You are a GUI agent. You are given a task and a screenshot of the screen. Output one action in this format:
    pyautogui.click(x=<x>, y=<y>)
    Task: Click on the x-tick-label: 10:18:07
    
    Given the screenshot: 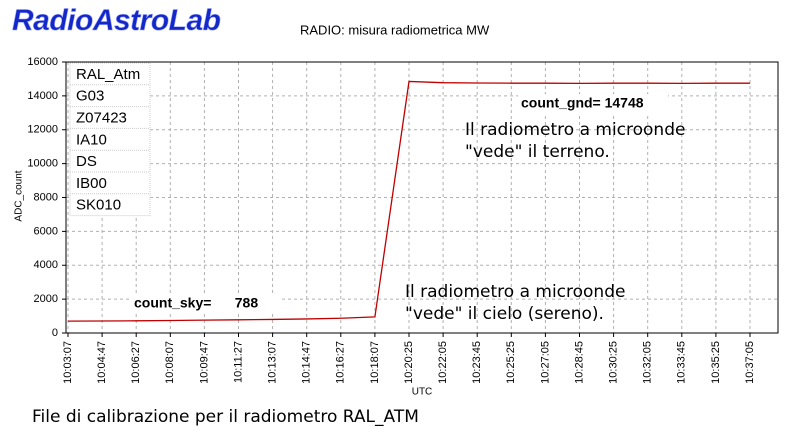 What is the action you would take?
    pyautogui.click(x=375, y=362)
    